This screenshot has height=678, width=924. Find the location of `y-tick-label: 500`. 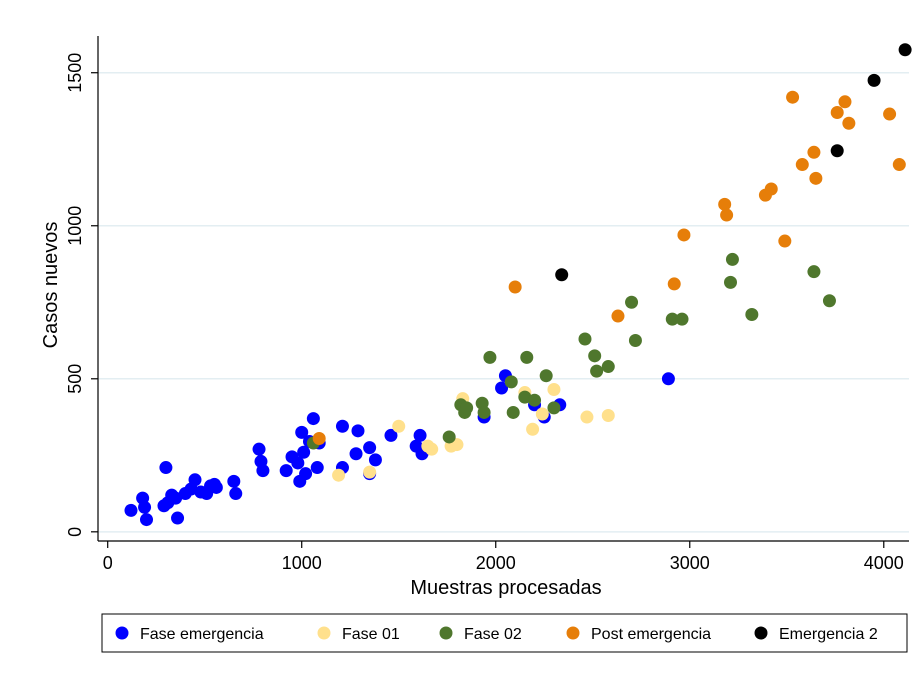

y-tick-label: 500 is located at coordinates (75, 379).